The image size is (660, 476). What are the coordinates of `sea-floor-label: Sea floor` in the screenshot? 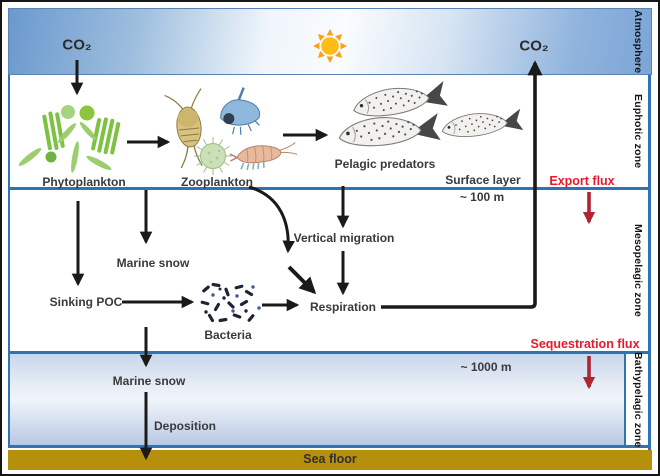 It's located at (330, 459).